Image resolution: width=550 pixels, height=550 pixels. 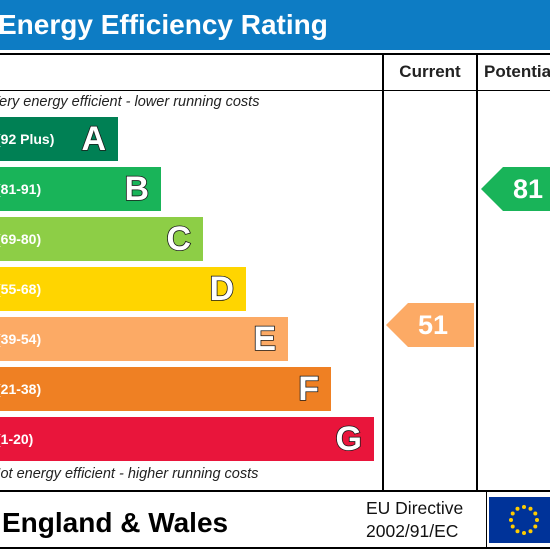 What do you see at coordinates (524, 520) in the screenshot?
I see `eu-stars-icon` at bounding box center [524, 520].